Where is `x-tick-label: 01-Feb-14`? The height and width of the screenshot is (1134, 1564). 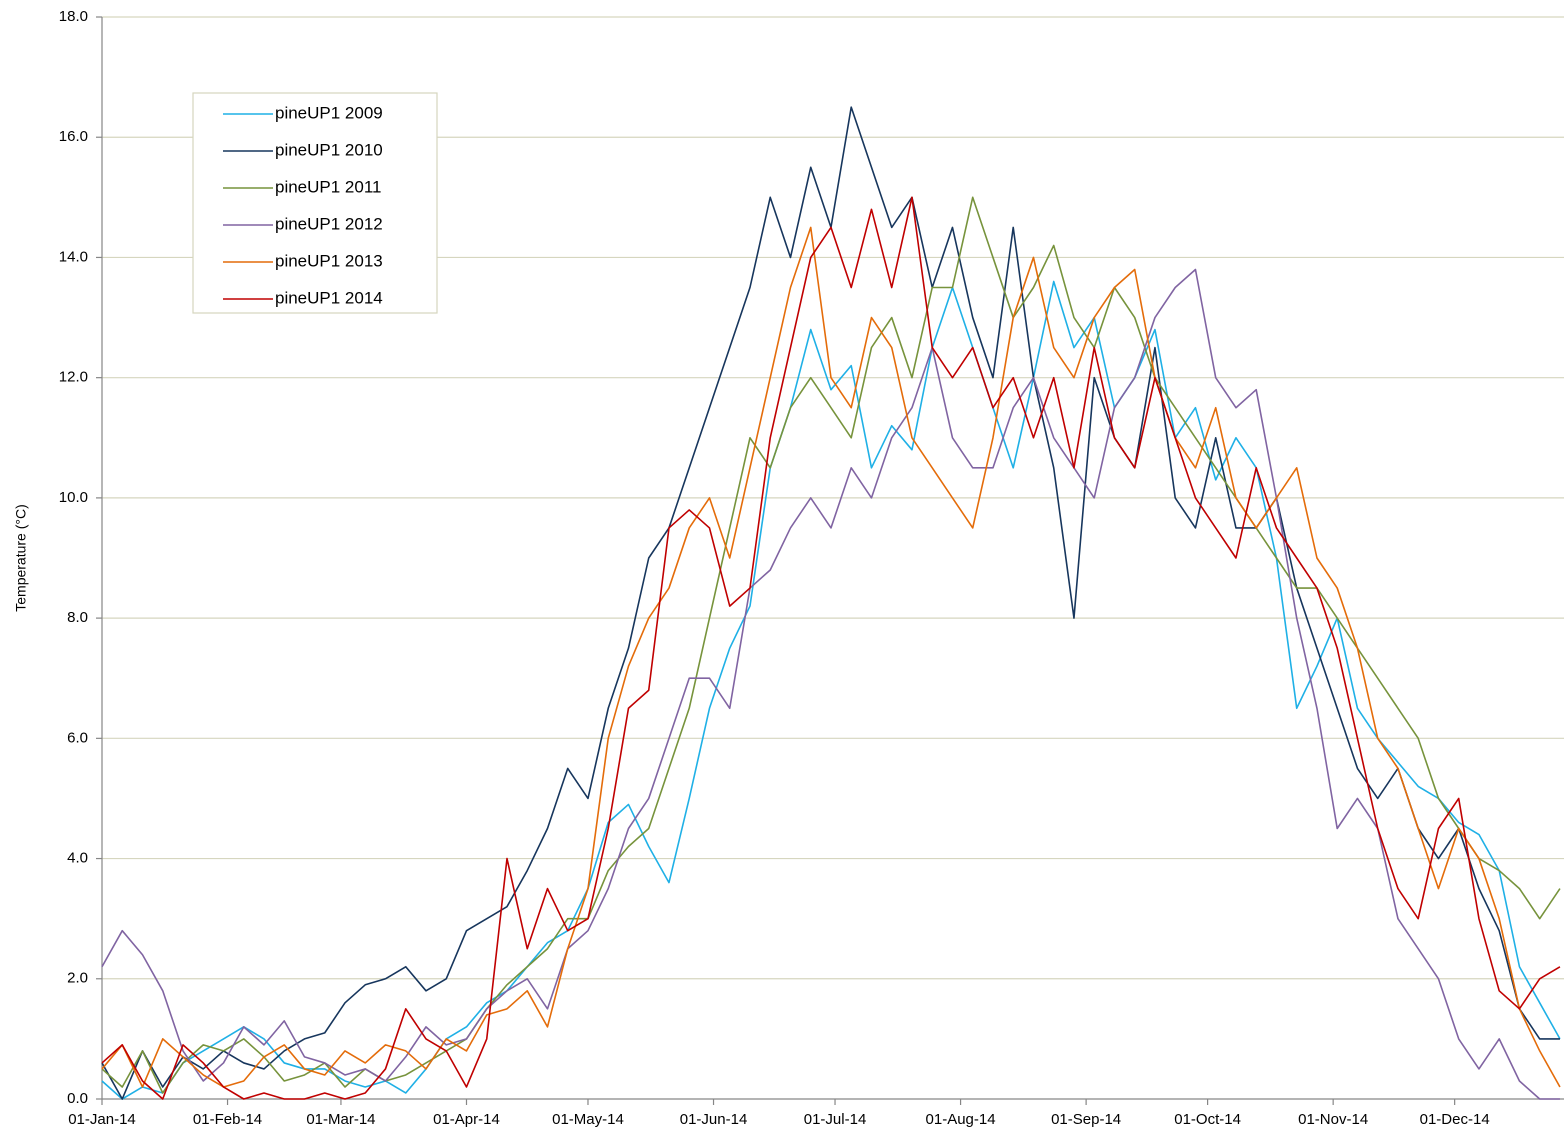
x-tick-label: 01-Feb-14 is located at coordinates (227, 1119).